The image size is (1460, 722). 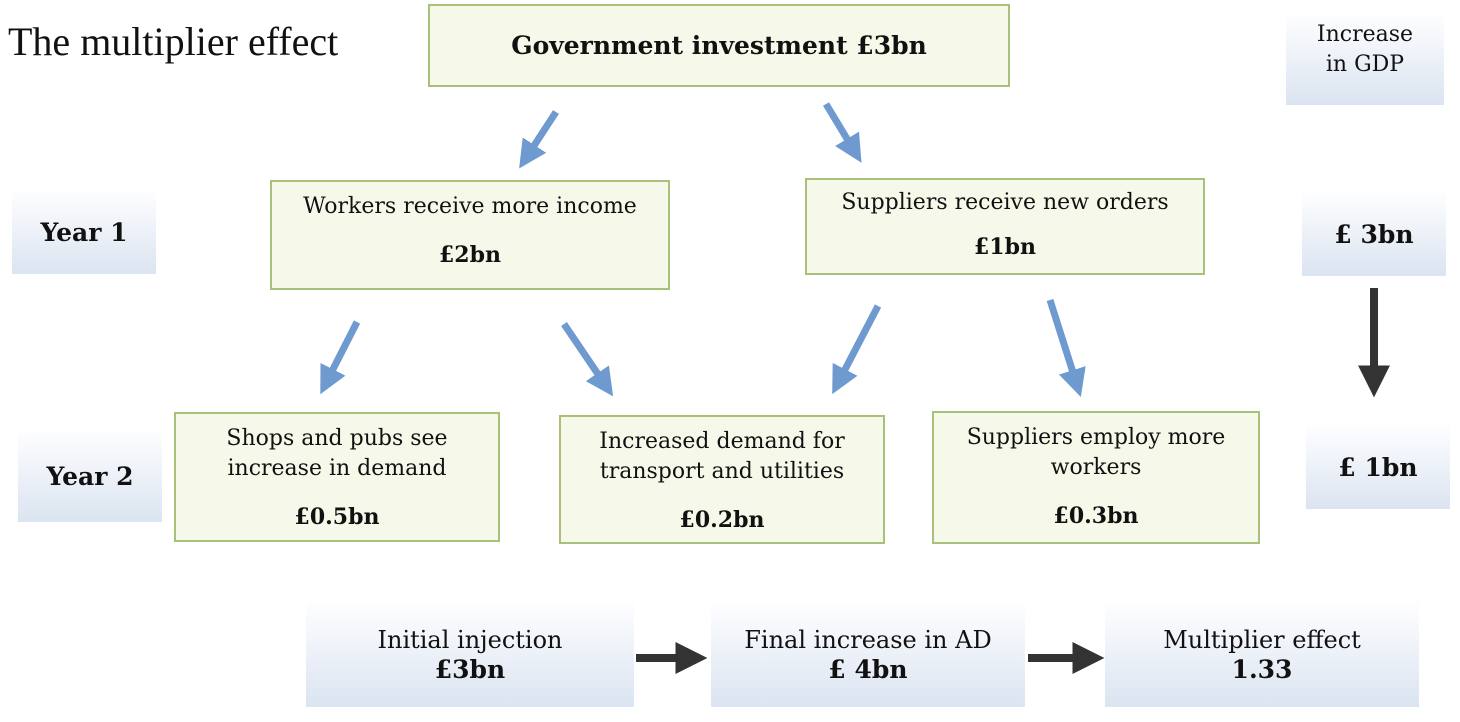 What do you see at coordinates (722, 471) in the screenshot?
I see `transport-utilities-line2: transport and utilities` at bounding box center [722, 471].